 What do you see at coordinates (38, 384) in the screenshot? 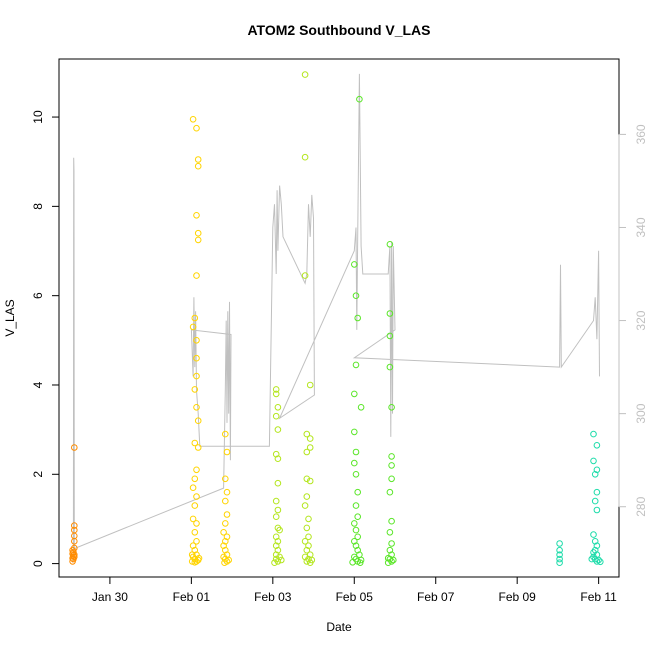
I see `y-tick-label: 4` at bounding box center [38, 384].